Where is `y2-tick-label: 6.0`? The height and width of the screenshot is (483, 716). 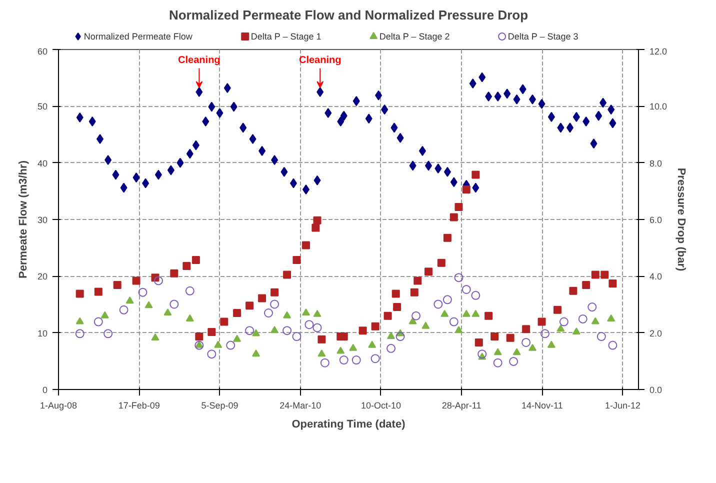
y2-tick-label: 6.0 is located at coordinates (656, 220).